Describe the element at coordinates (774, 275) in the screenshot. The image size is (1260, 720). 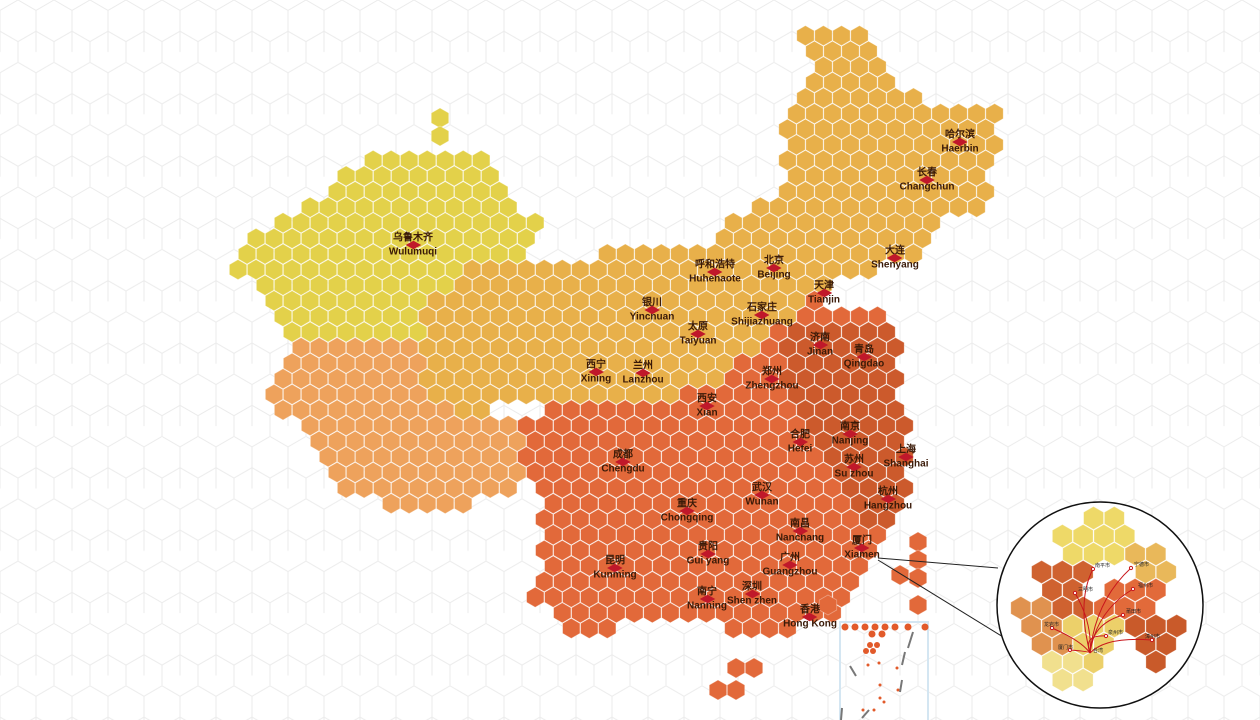
I see `city-name-en: Beijing` at that location.